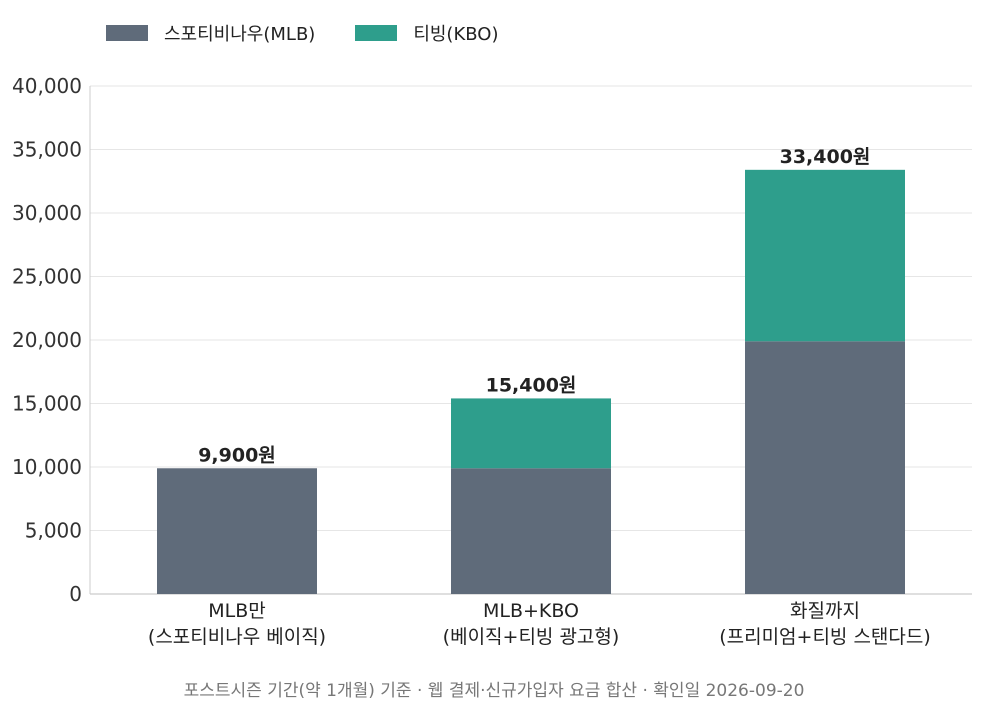 The image size is (988, 714). I want to click on legend: 스포티비나우(MLB) 티빙(KBO), so click(302, 33).